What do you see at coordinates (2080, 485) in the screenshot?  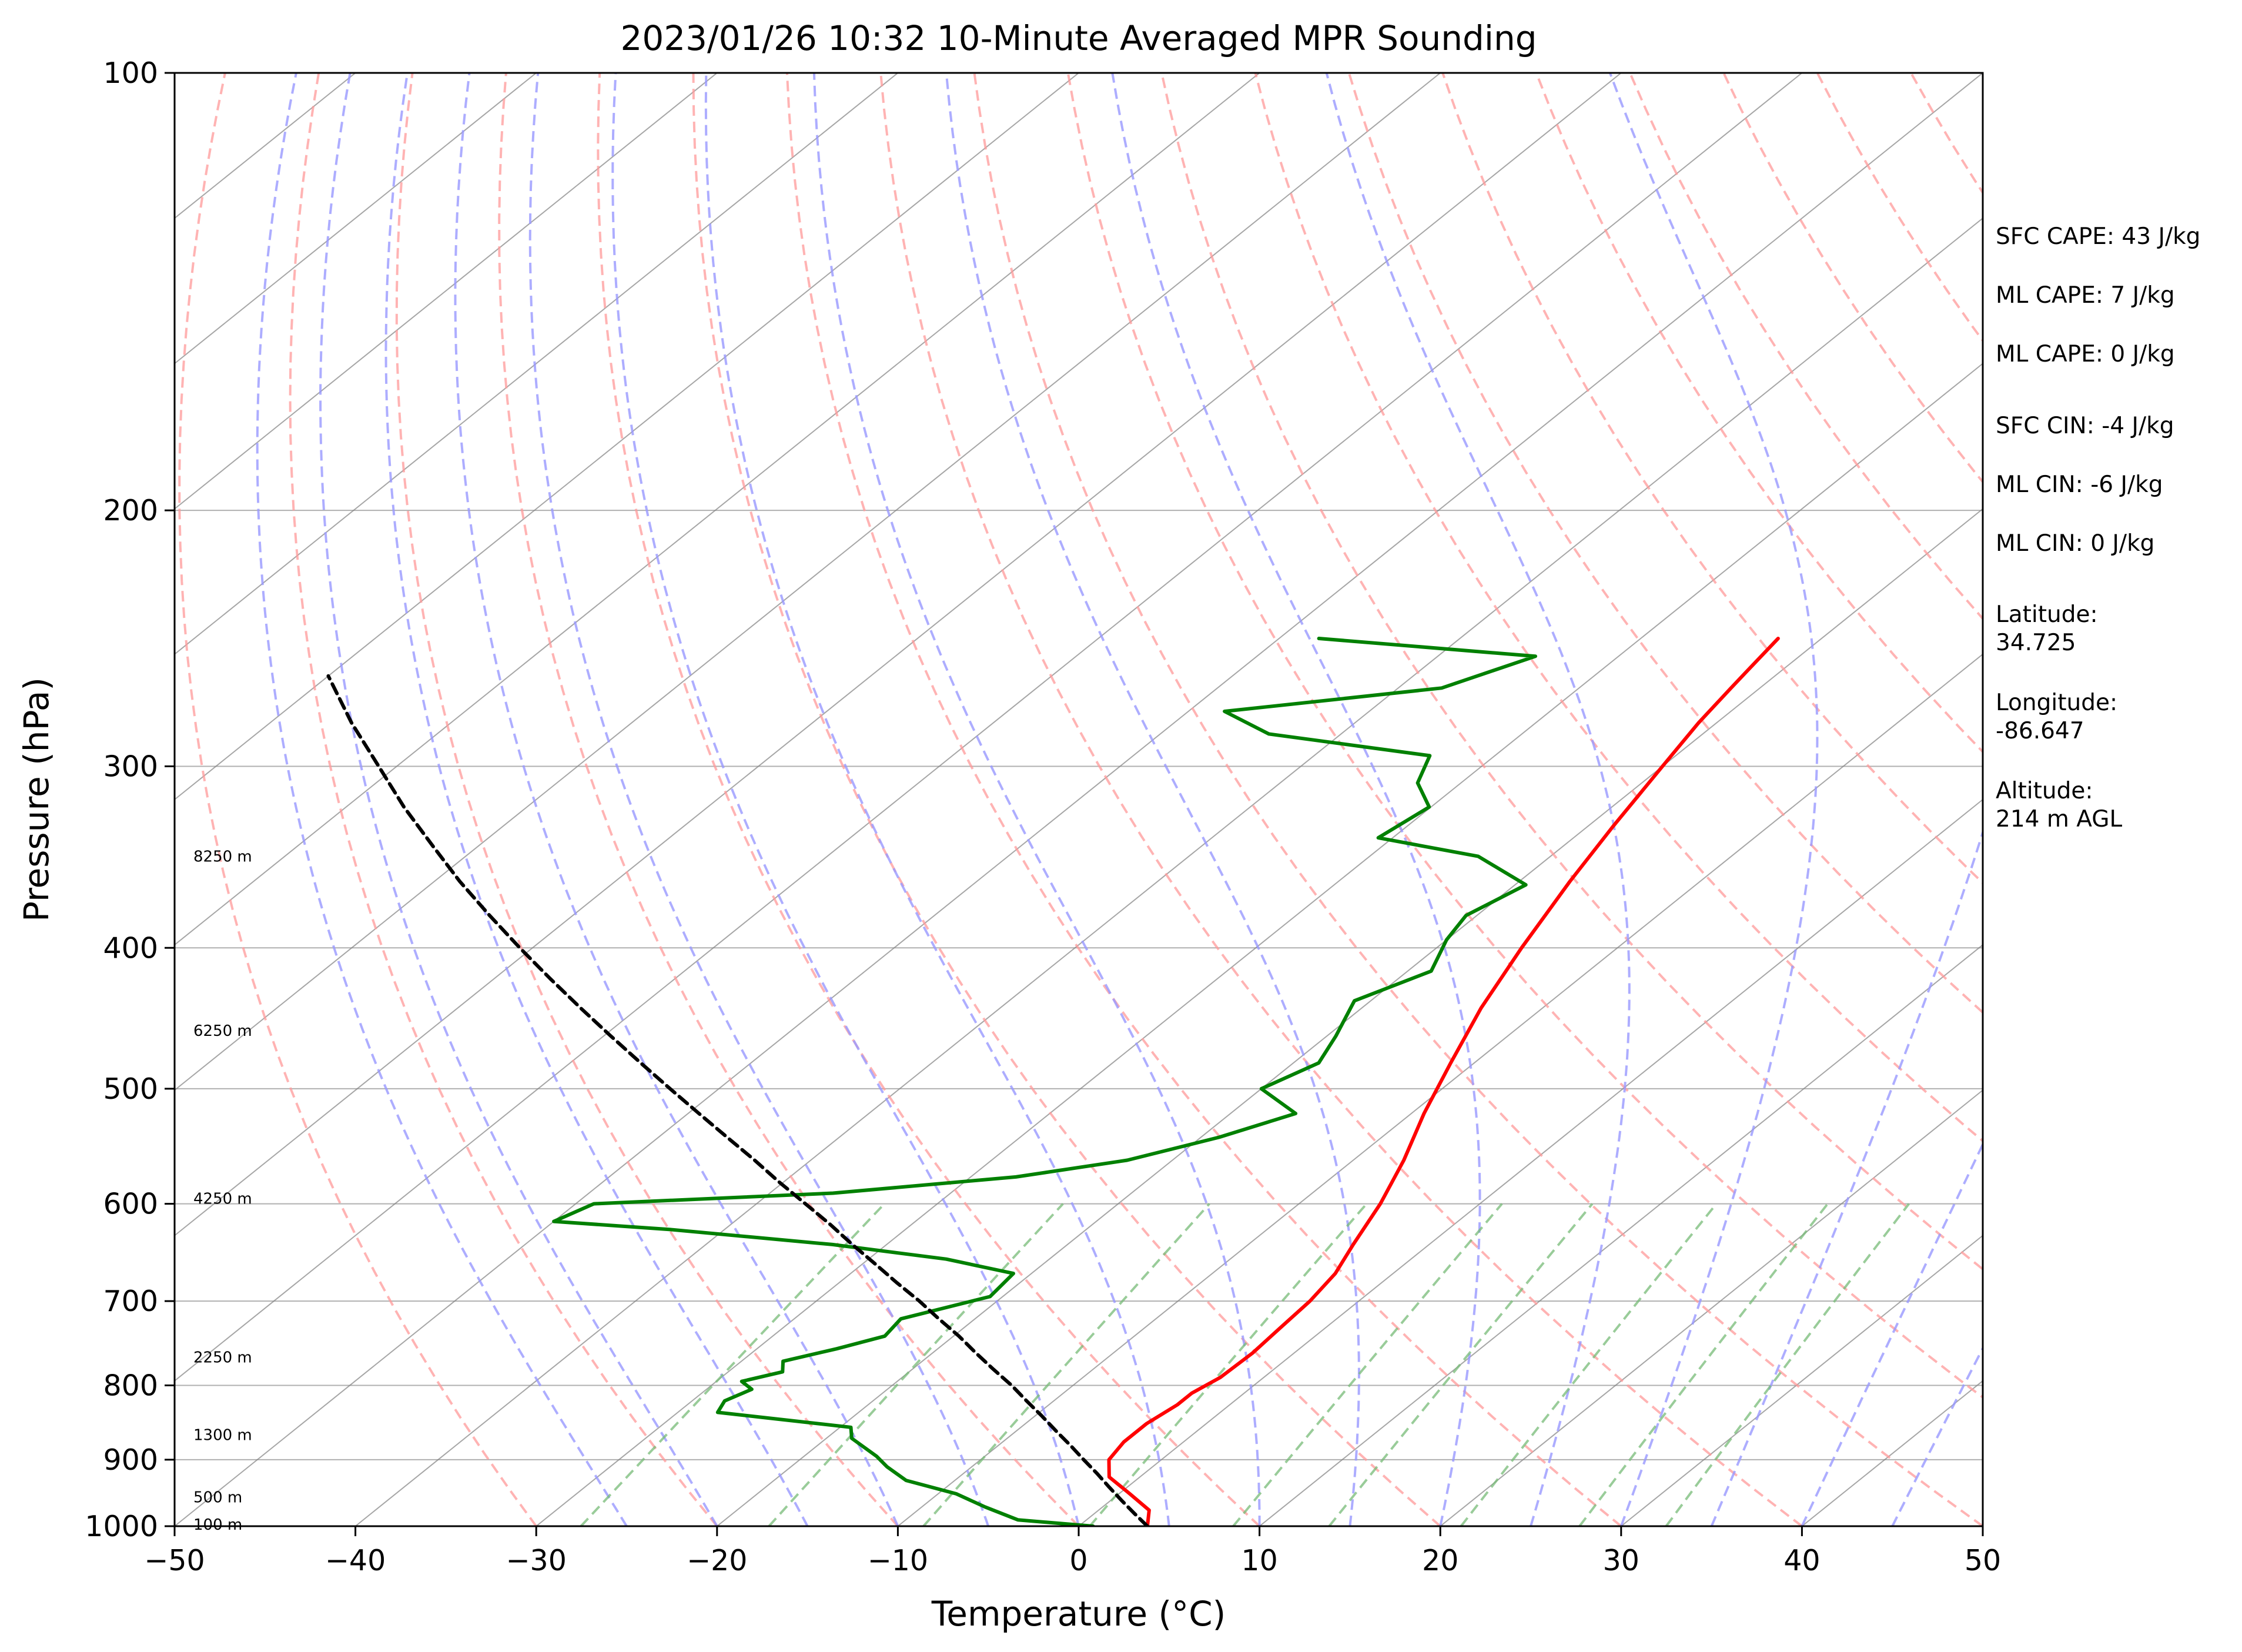 I see `ml-cin-text-1: ML CIN: -6 J/kg` at bounding box center [2080, 485].